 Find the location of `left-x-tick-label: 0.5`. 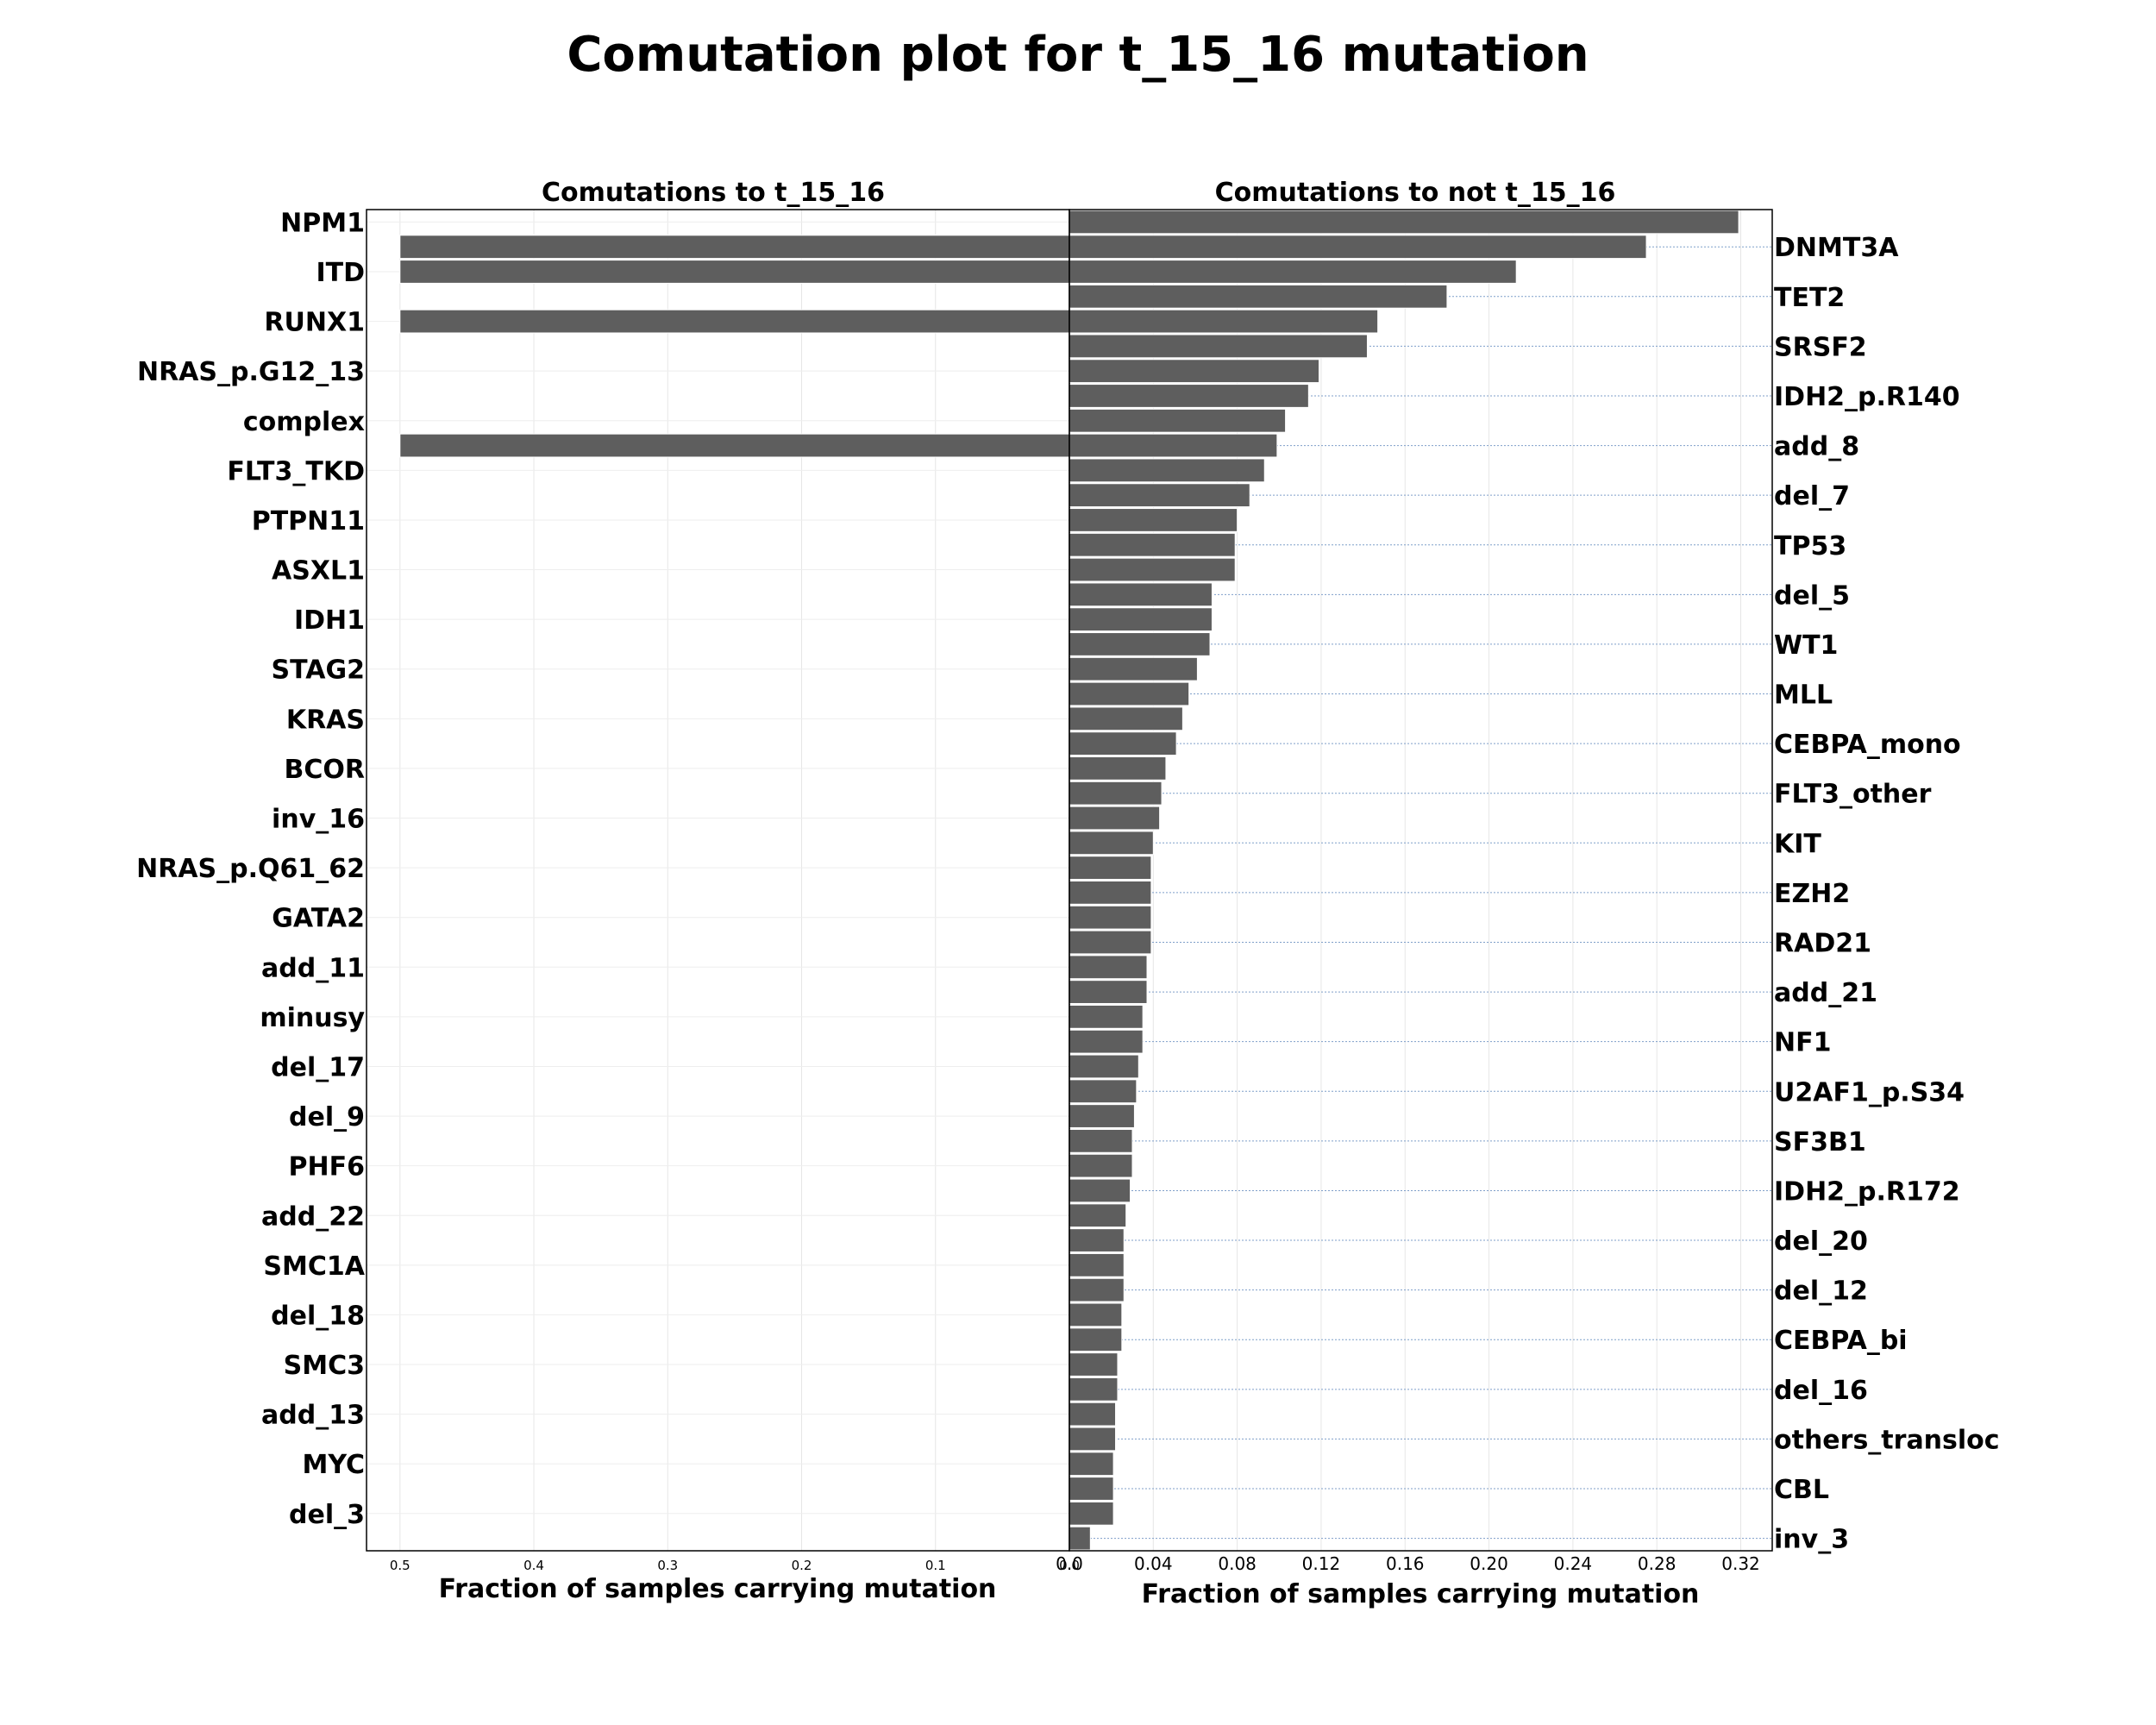

left-x-tick-label: 0.5 is located at coordinates (400, 1566).